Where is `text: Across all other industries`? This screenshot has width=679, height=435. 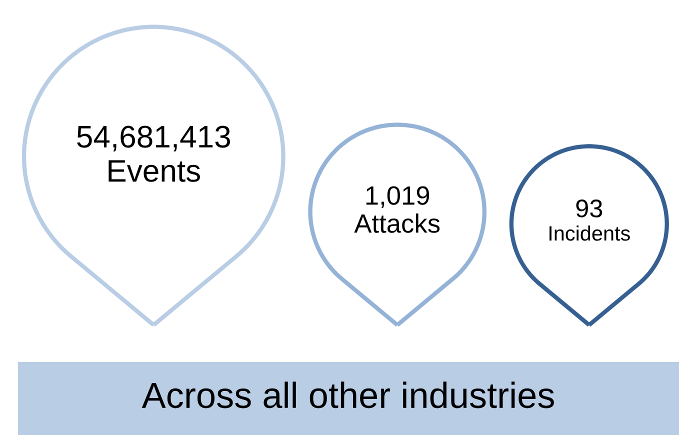
text: Across all other industries is located at coordinates (348, 395).